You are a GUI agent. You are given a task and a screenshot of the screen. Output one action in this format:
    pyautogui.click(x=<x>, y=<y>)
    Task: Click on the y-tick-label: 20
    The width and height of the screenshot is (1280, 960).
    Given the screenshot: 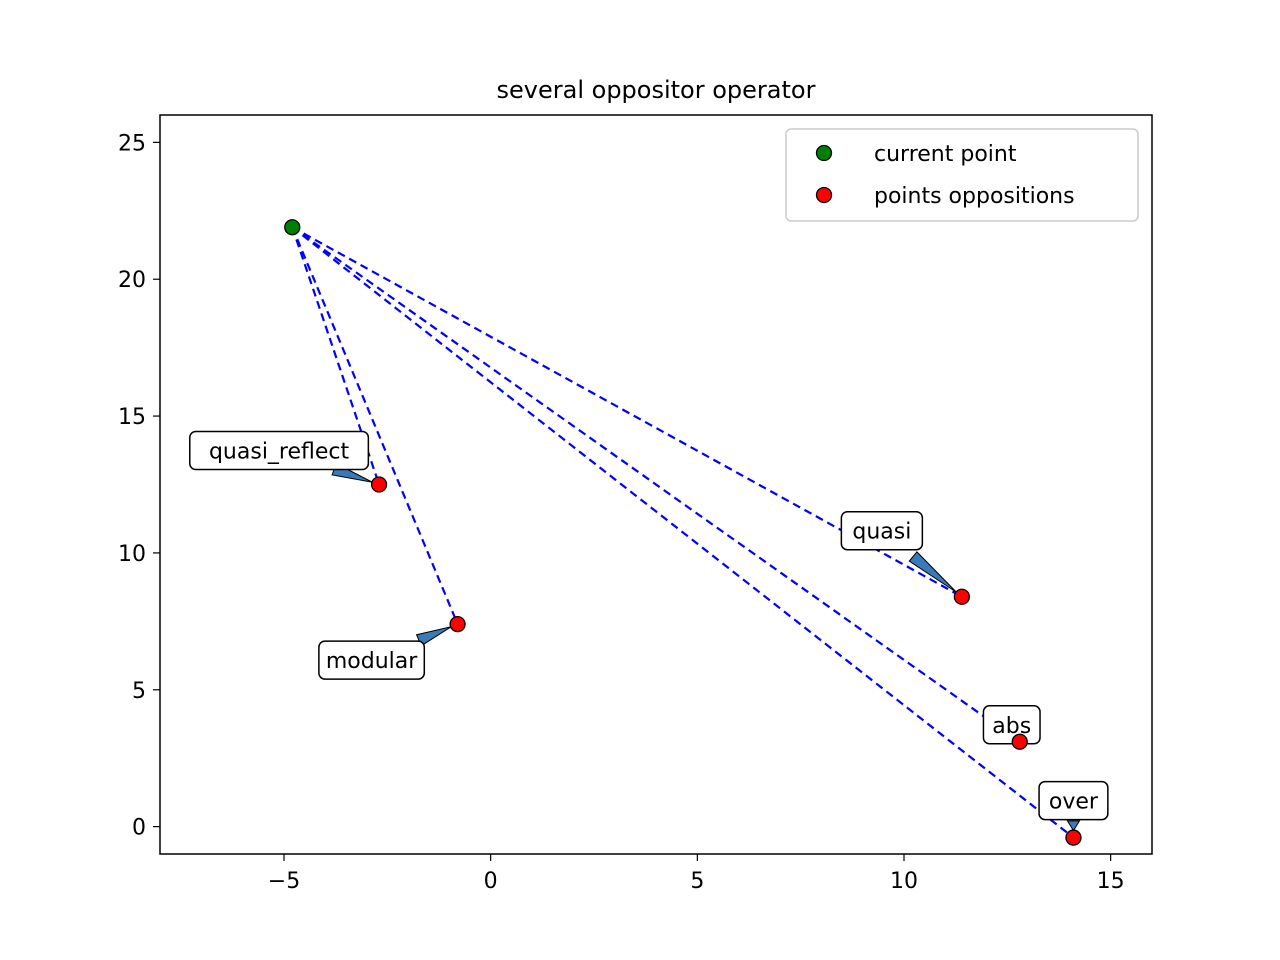 What is the action you would take?
    pyautogui.click(x=132, y=280)
    